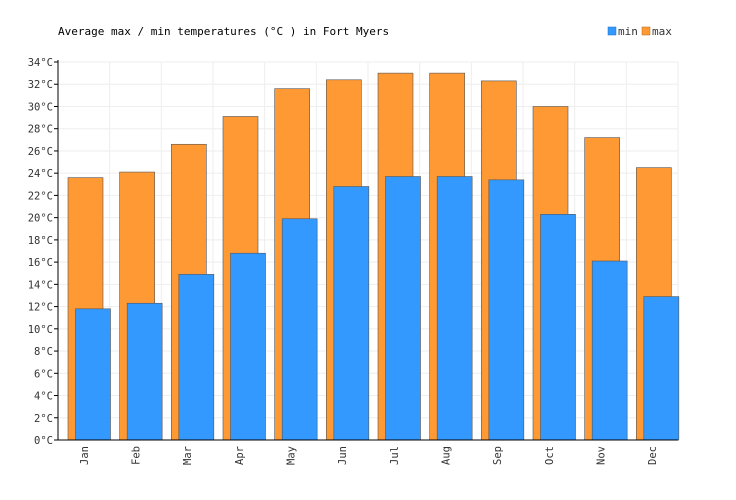 The image size is (736, 500). What do you see at coordinates (292, 455) in the screenshot?
I see `x-tick-label-may: May` at bounding box center [292, 455].